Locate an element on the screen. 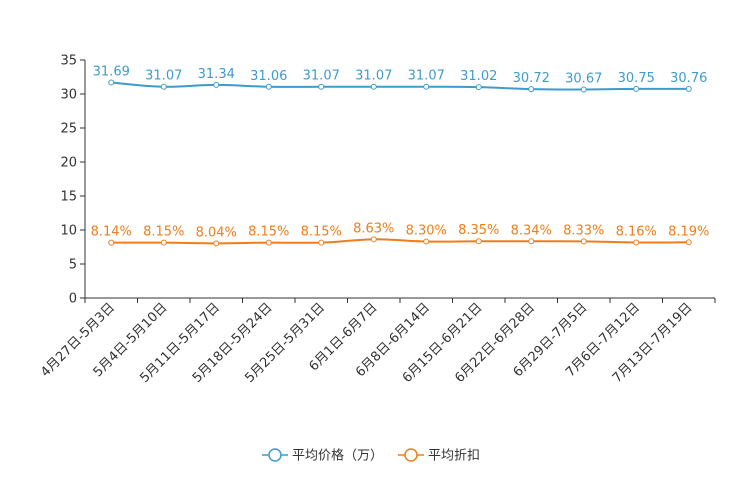 The image size is (744, 496). legend: 平均价格（万） 平均折扣 is located at coordinates (371, 456).